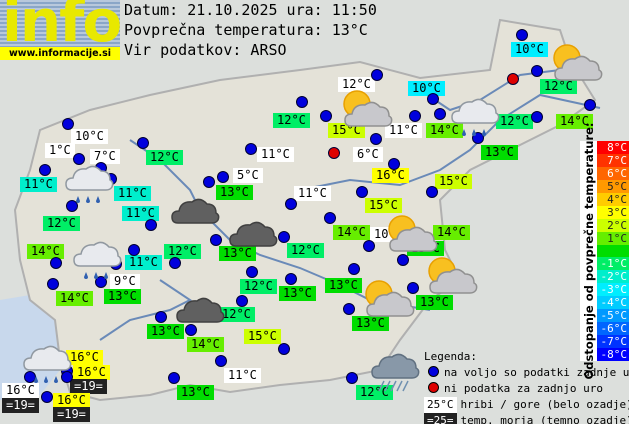 This screenshot has width=629, height=424. Describe the element at coordinates (544, 404) in the screenshot. I see `legend-mountain-text: hribi / gore (belo ozadje)` at that location.